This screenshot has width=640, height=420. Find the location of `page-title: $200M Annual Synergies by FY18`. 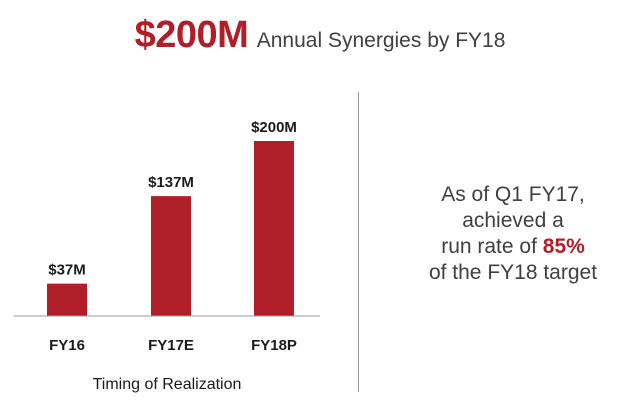

page-title: $200M Annual Synergies by FY18 is located at coordinates (320, 42).